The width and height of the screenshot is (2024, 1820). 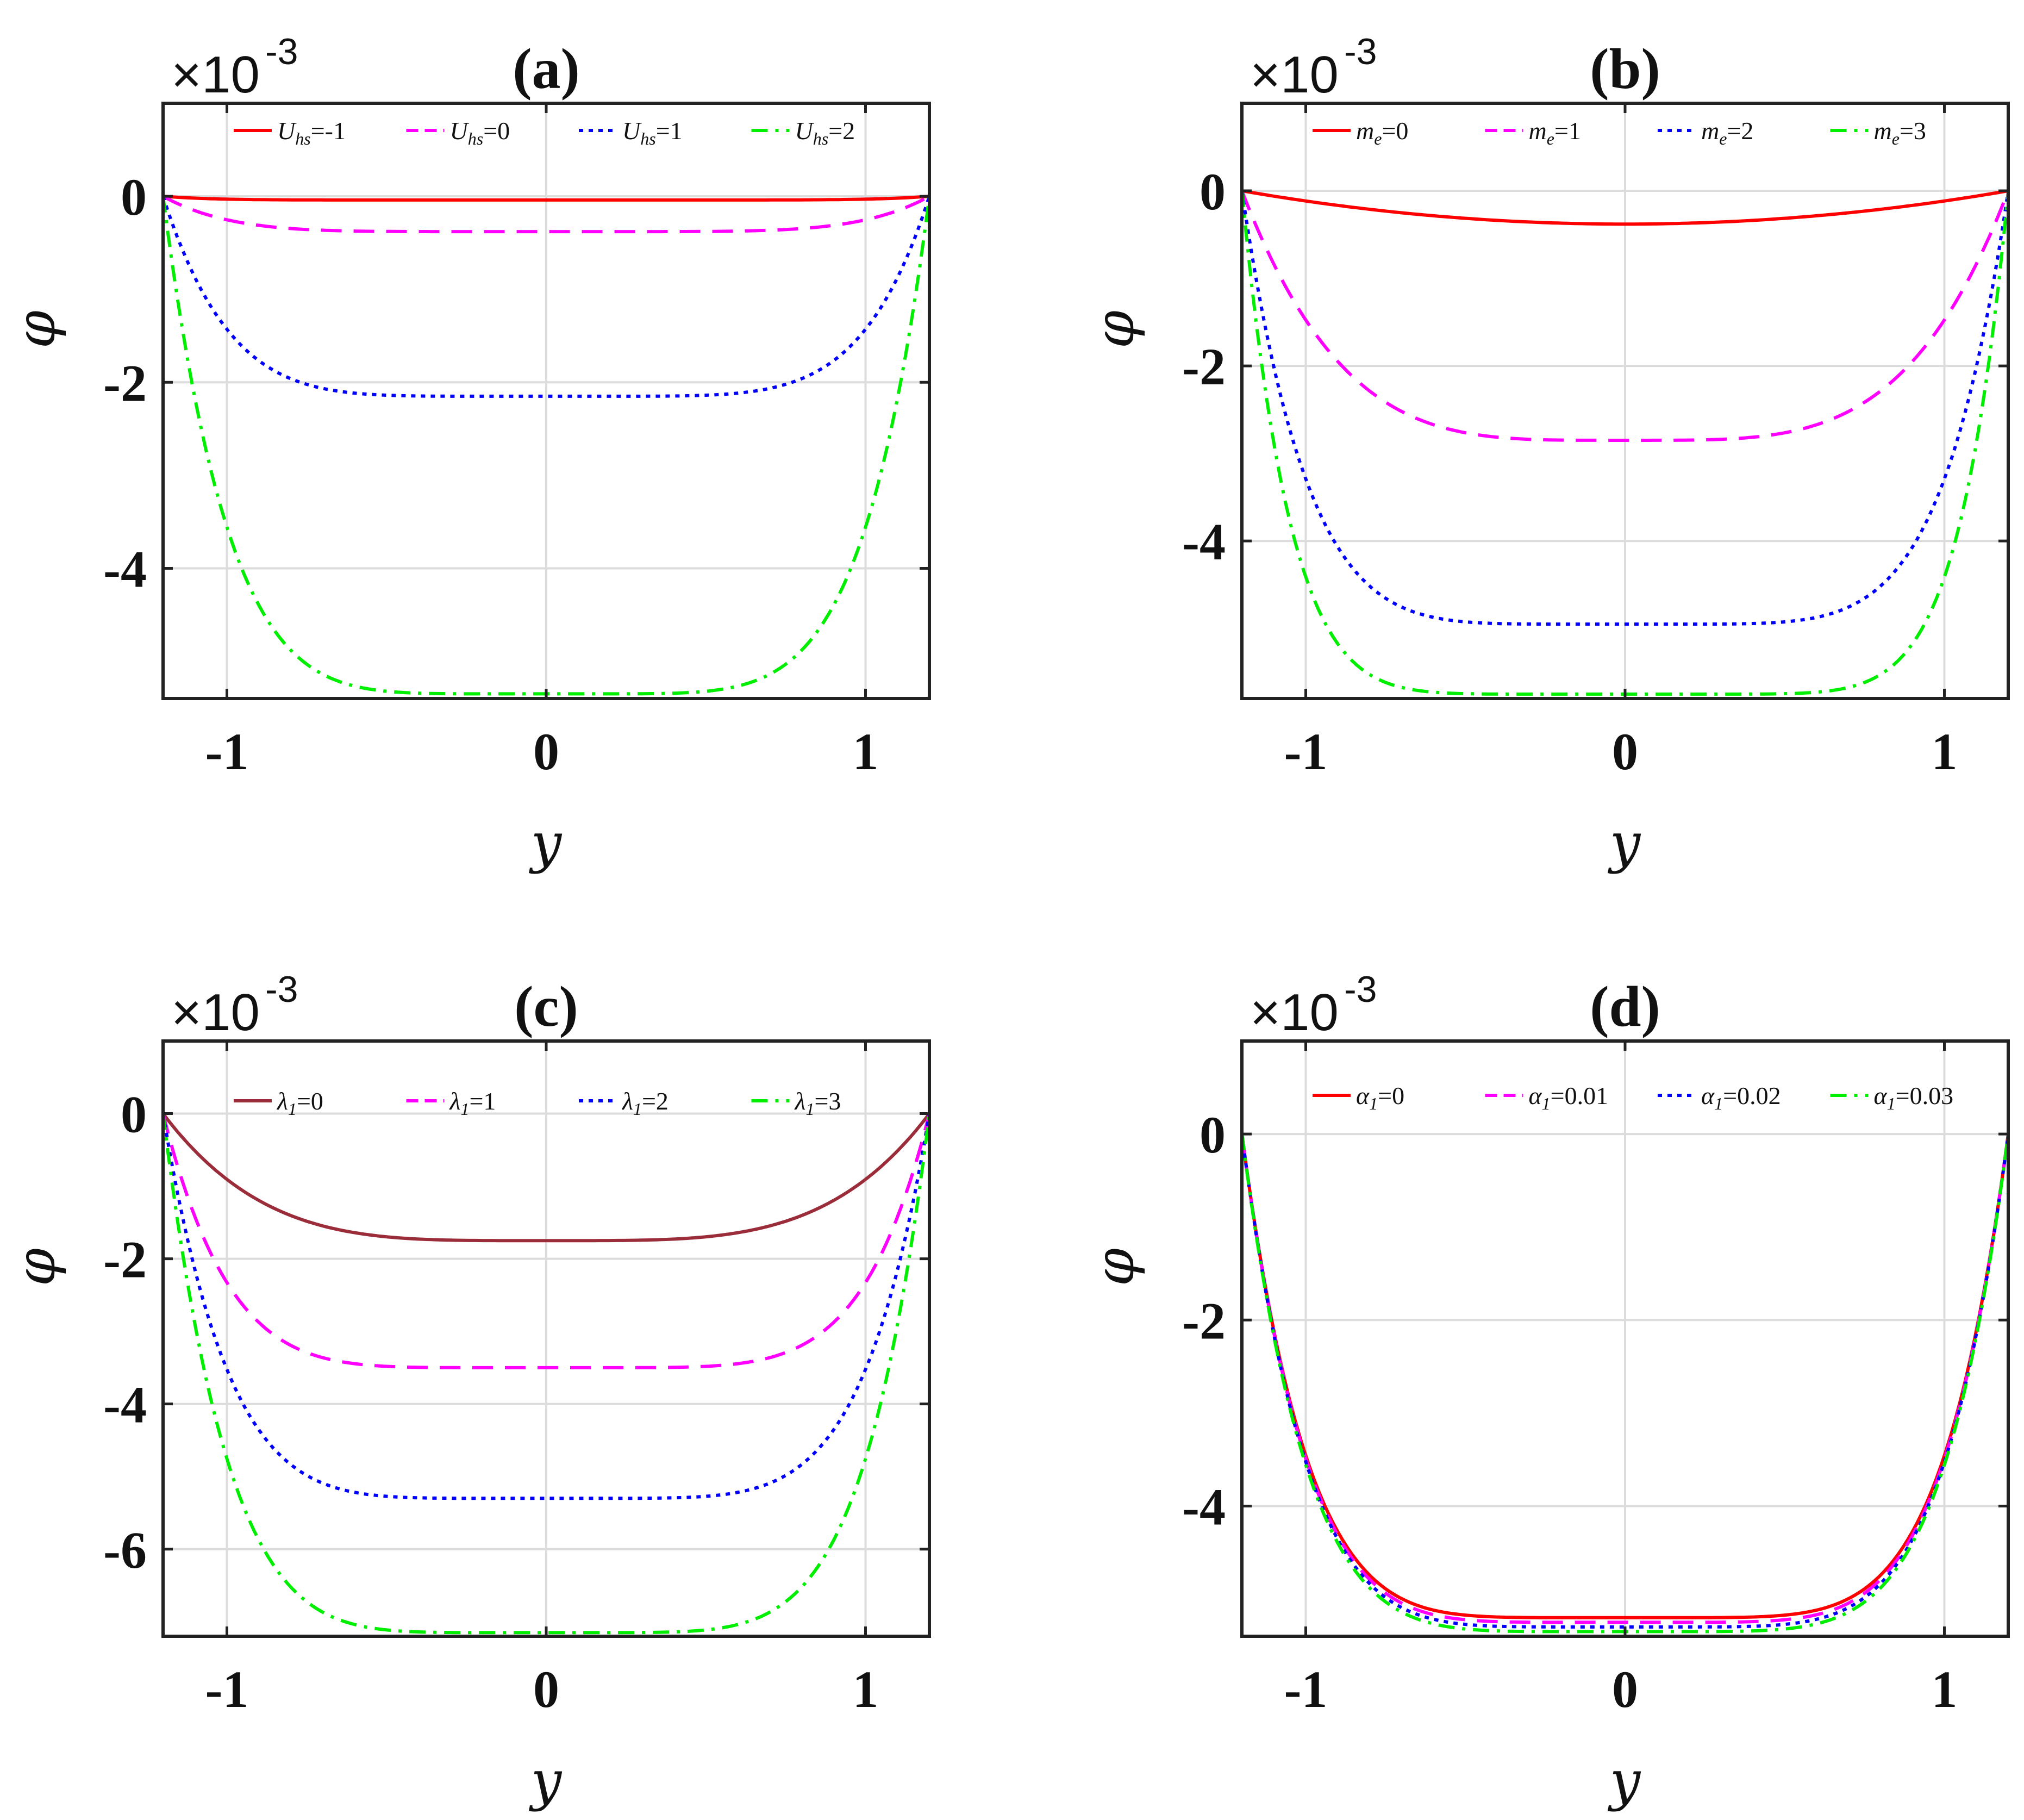 I want to click on legend-label: α1=0.01, so click(x=1569, y=1097).